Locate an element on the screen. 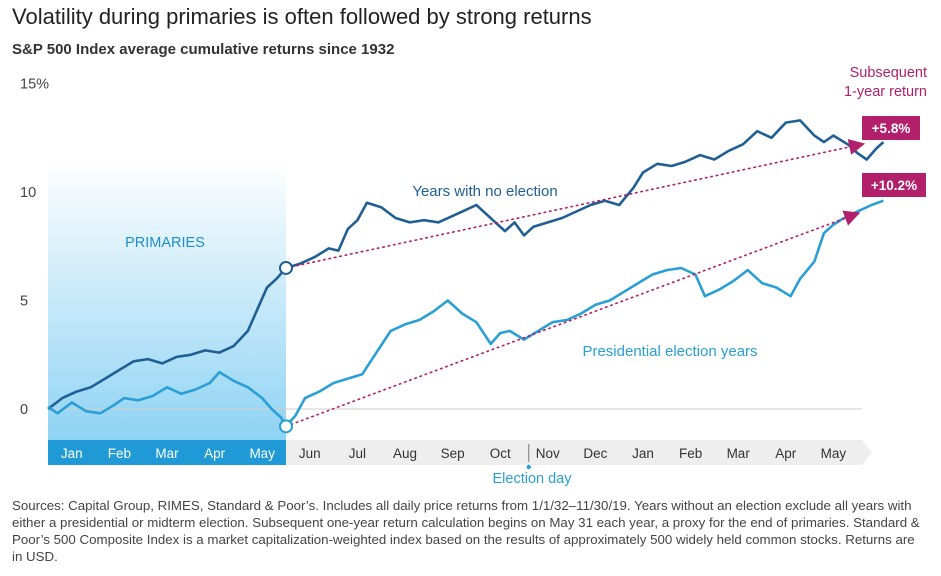  no-election-series-label: Years with no election is located at coordinates (484, 191).